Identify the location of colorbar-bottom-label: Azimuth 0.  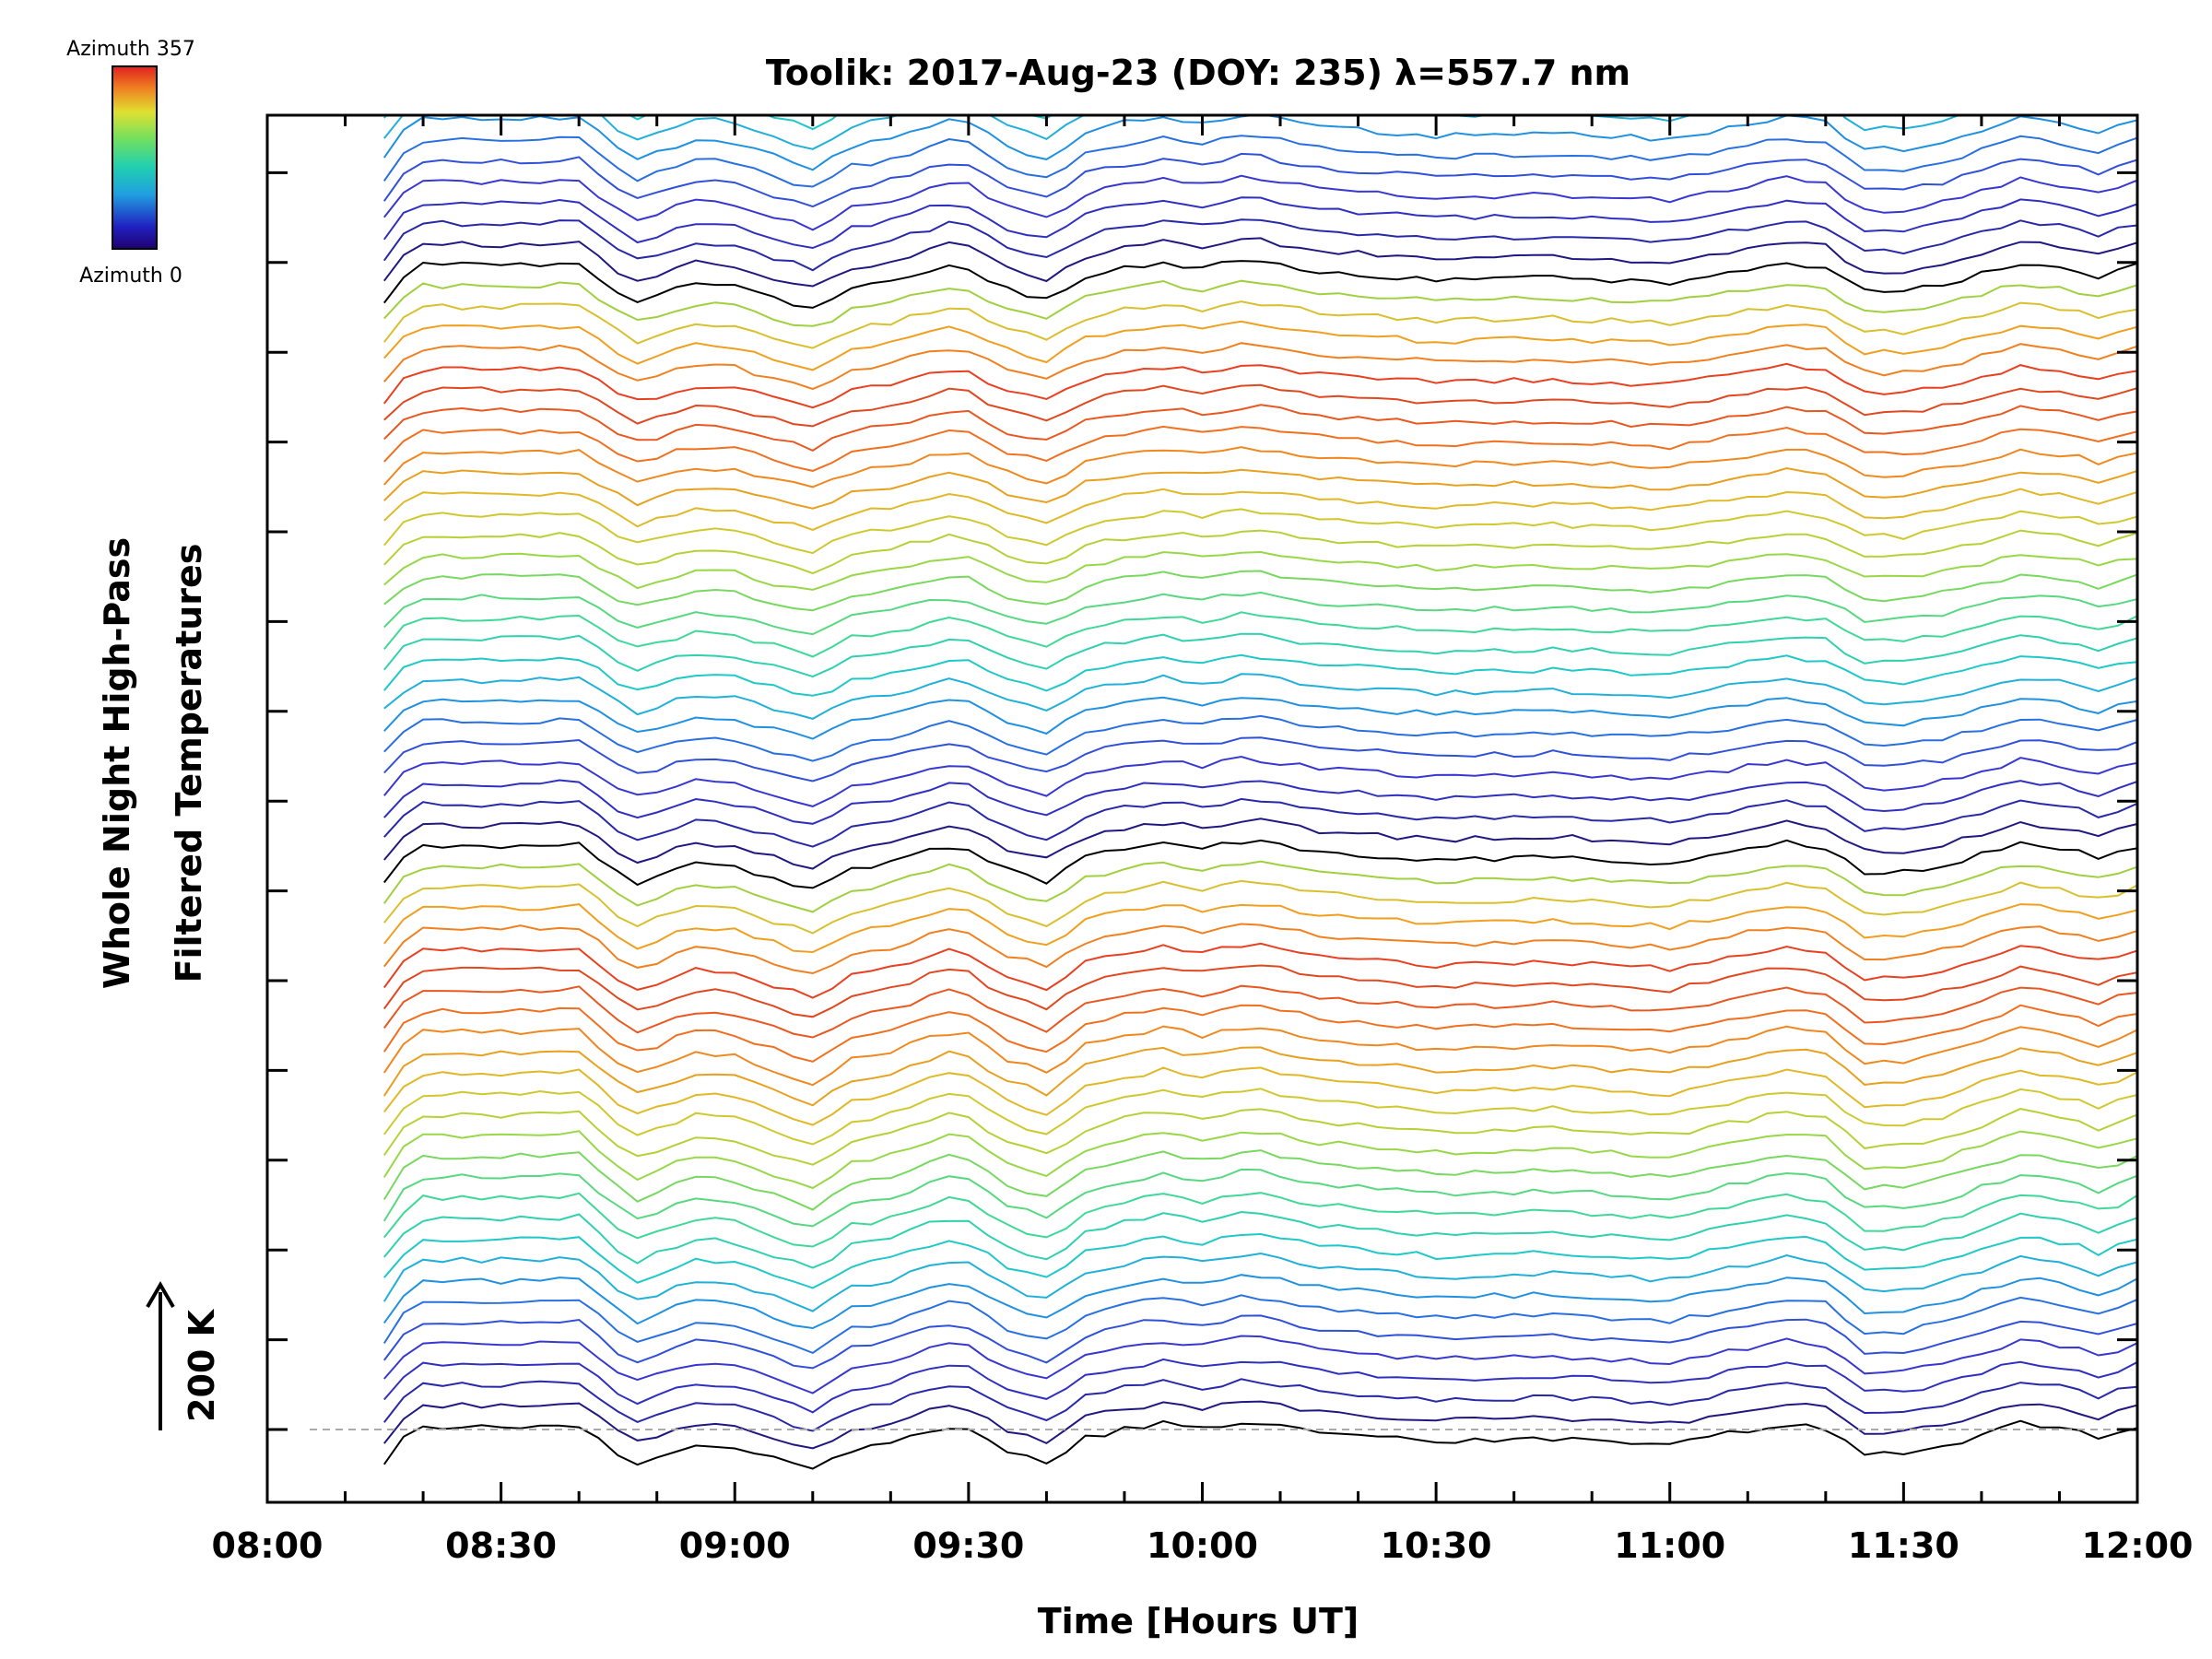
(130, 276).